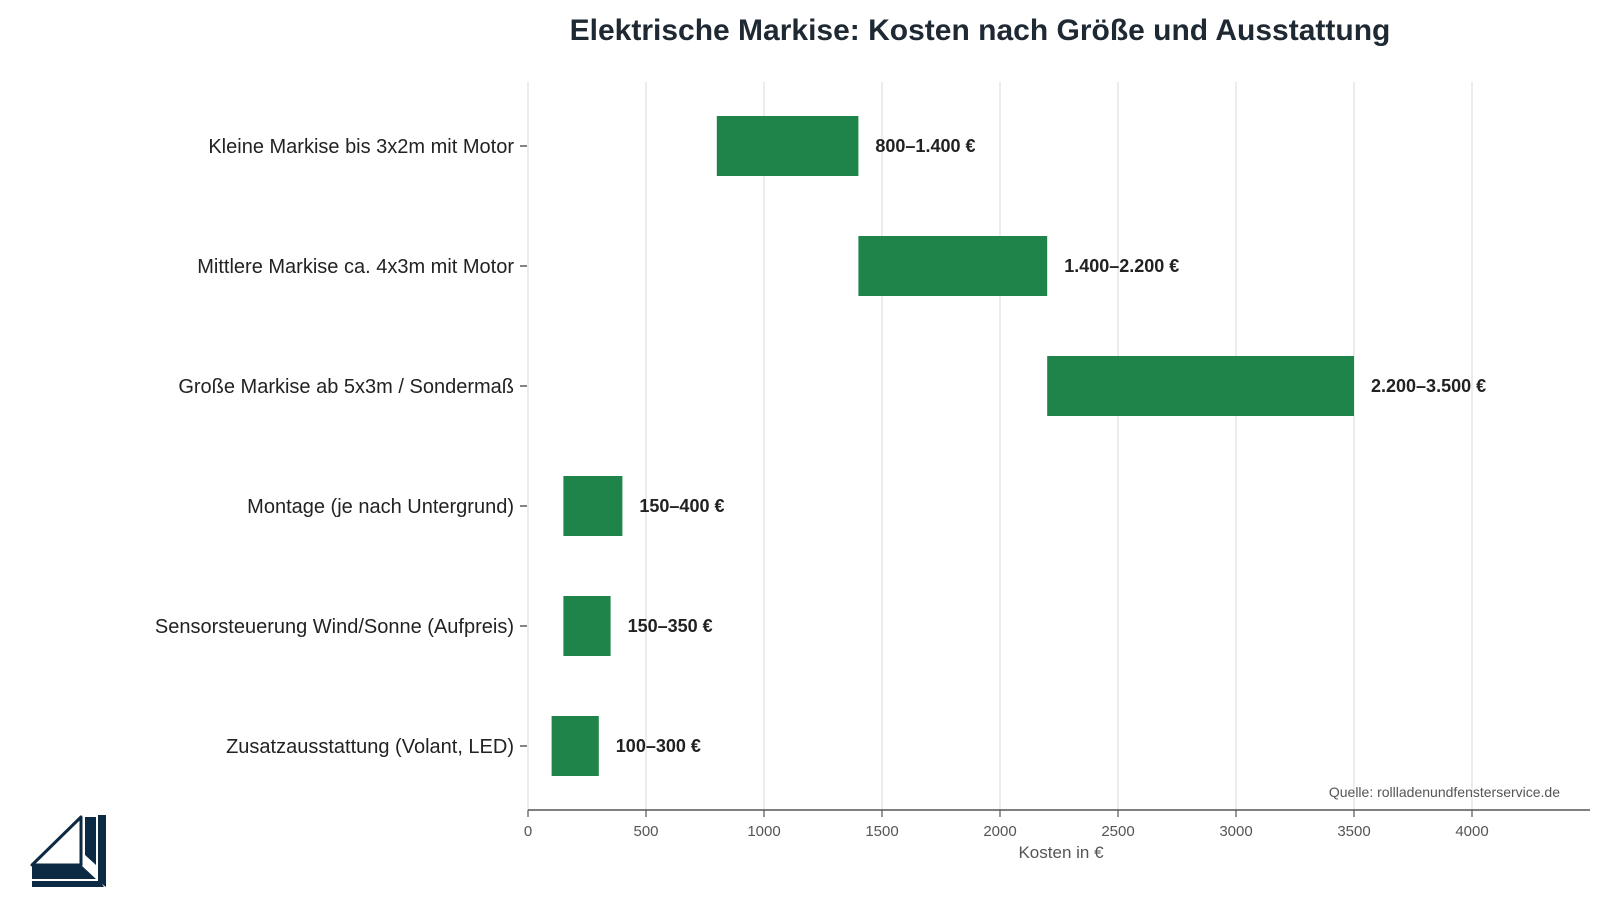  I want to click on value-label: 150–350 €, so click(670, 626).